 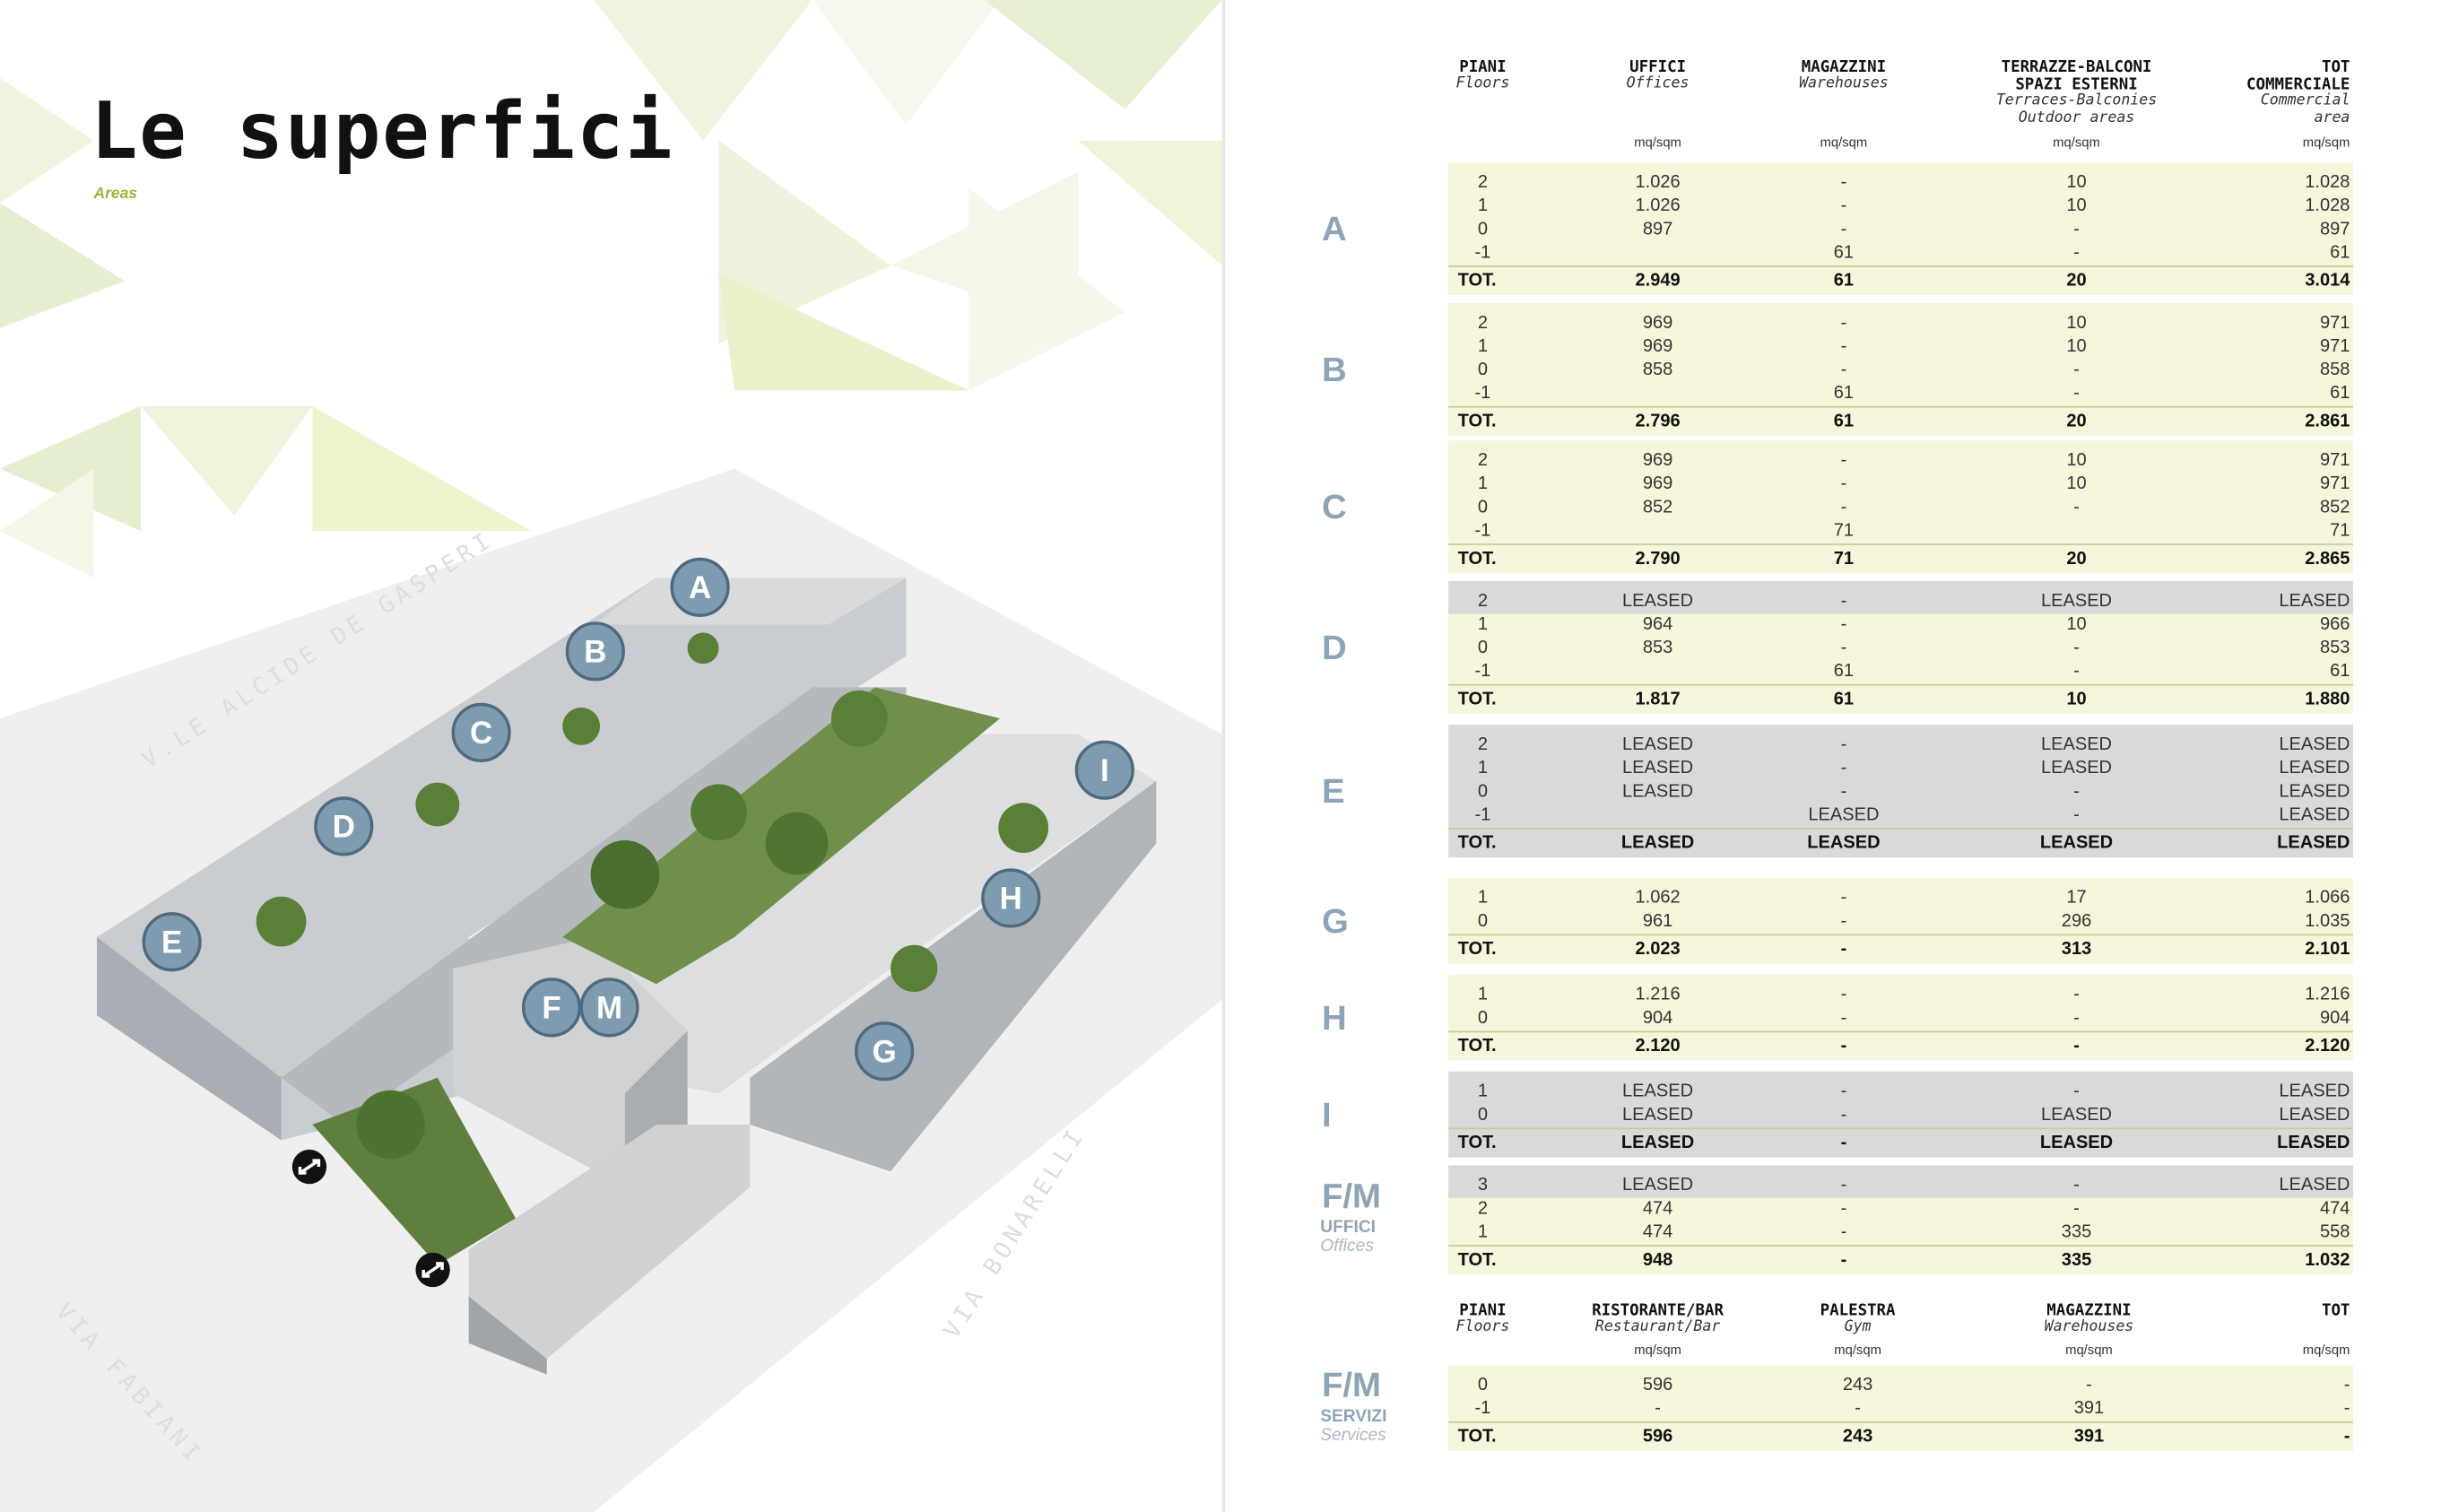 What do you see at coordinates (1844, 421) in the screenshot?
I see `table-cell: 61` at bounding box center [1844, 421].